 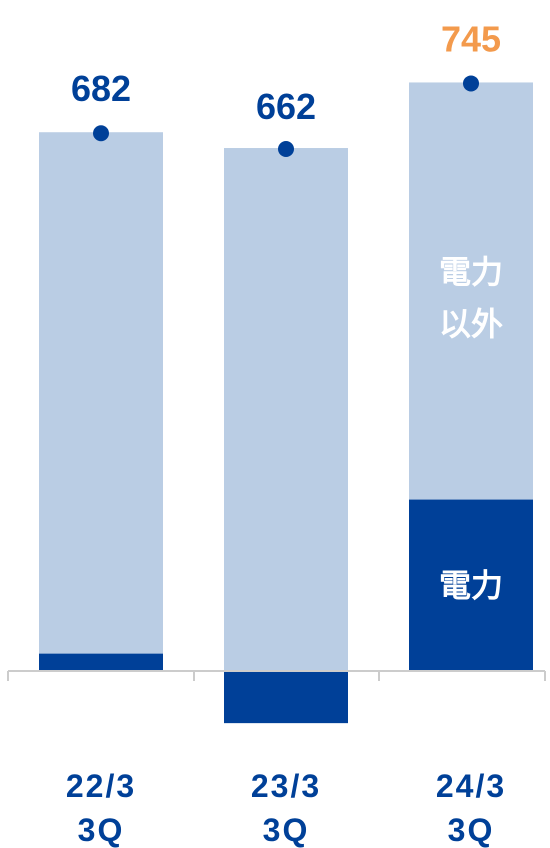 What do you see at coordinates (471, 38) in the screenshot?
I see `total-value-label: 745` at bounding box center [471, 38].